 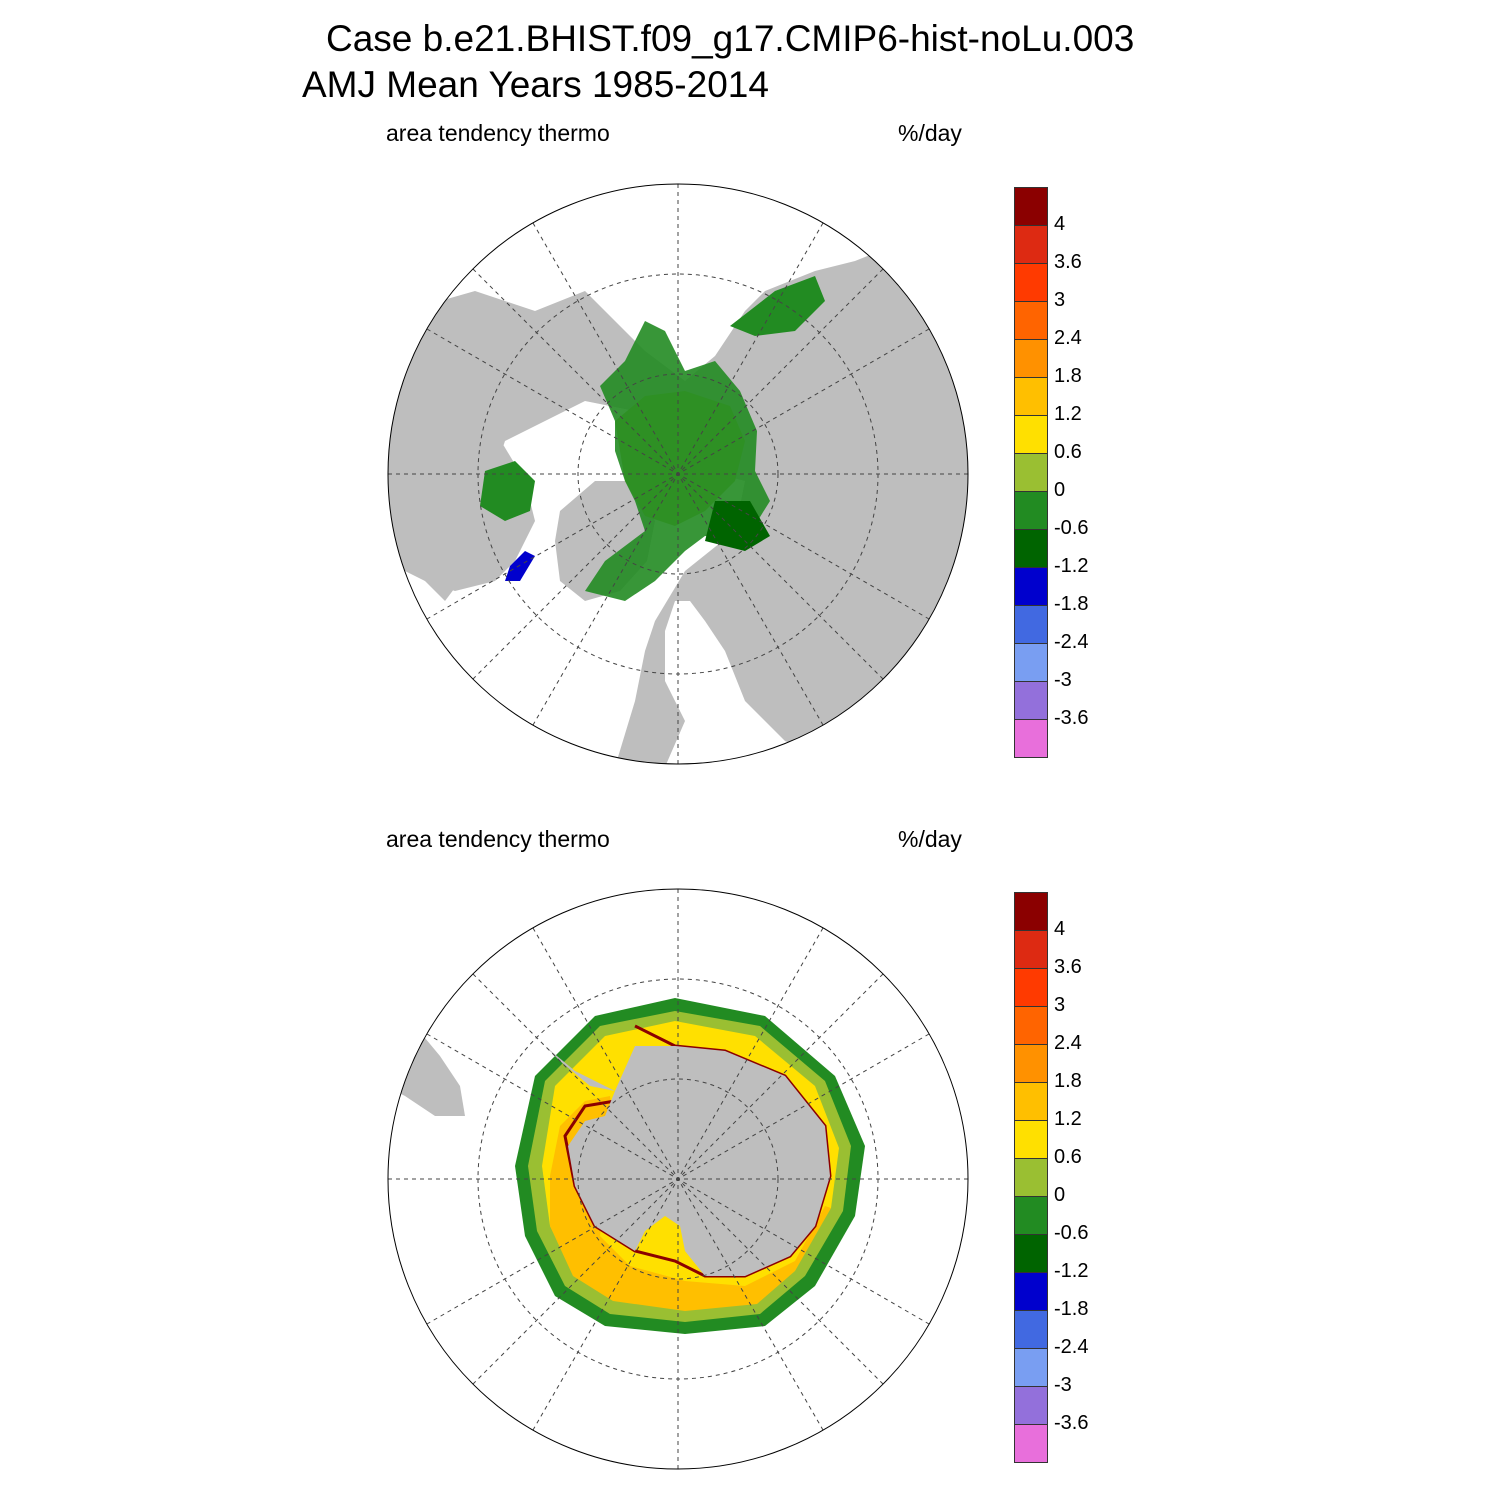 I want to click on south-colorbar-tick-label: 0.6, so click(x=1068, y=1157).